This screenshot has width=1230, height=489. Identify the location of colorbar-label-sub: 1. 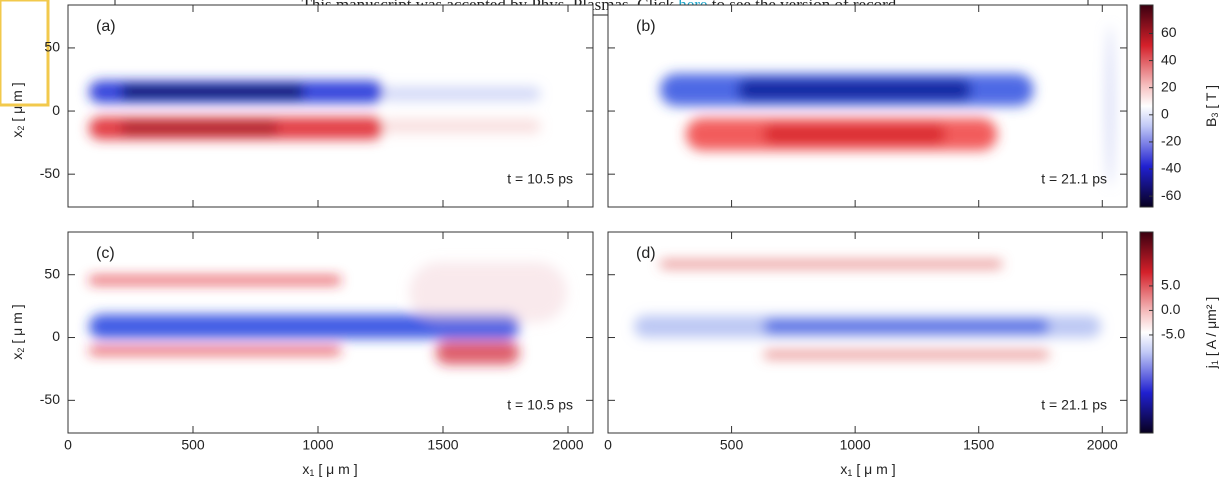
(1215, 362).